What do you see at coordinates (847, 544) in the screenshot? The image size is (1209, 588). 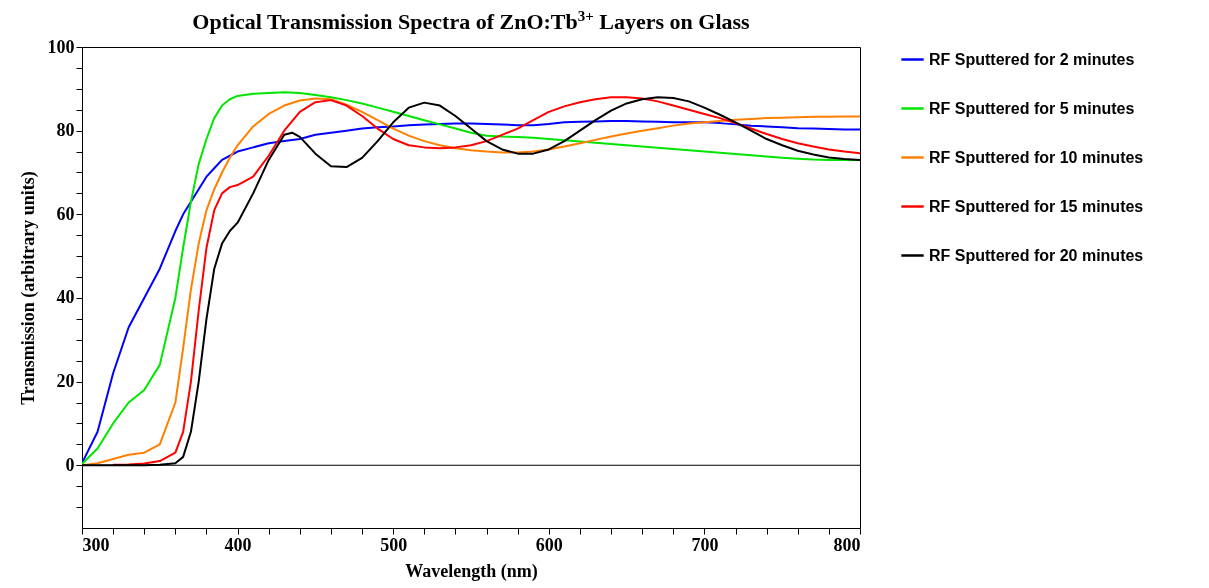 I see `x-tick-label: 800` at bounding box center [847, 544].